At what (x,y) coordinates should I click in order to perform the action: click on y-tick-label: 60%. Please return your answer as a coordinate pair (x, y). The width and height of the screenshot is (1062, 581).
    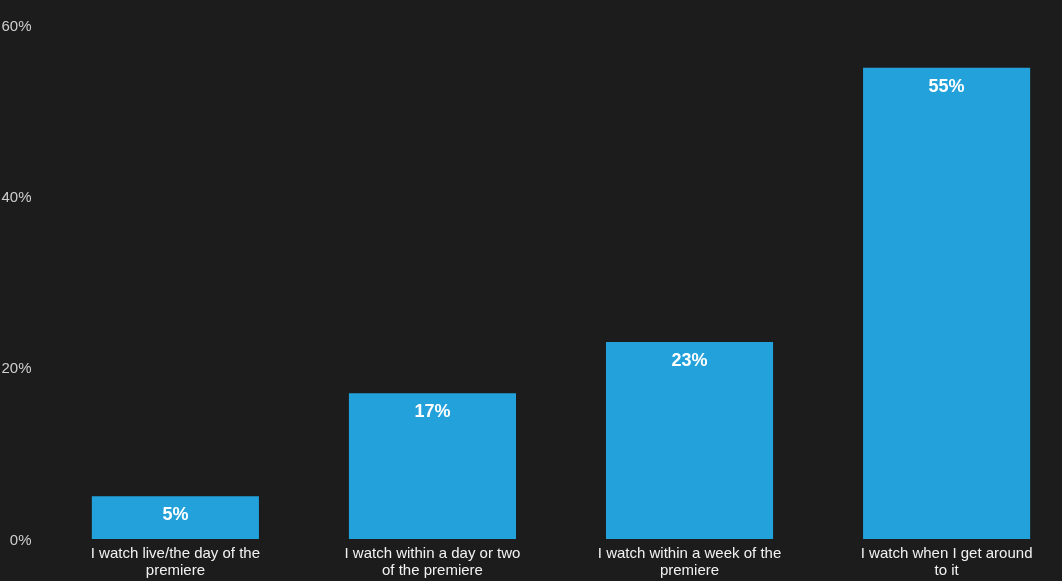
    Looking at the image, I should click on (16, 25).